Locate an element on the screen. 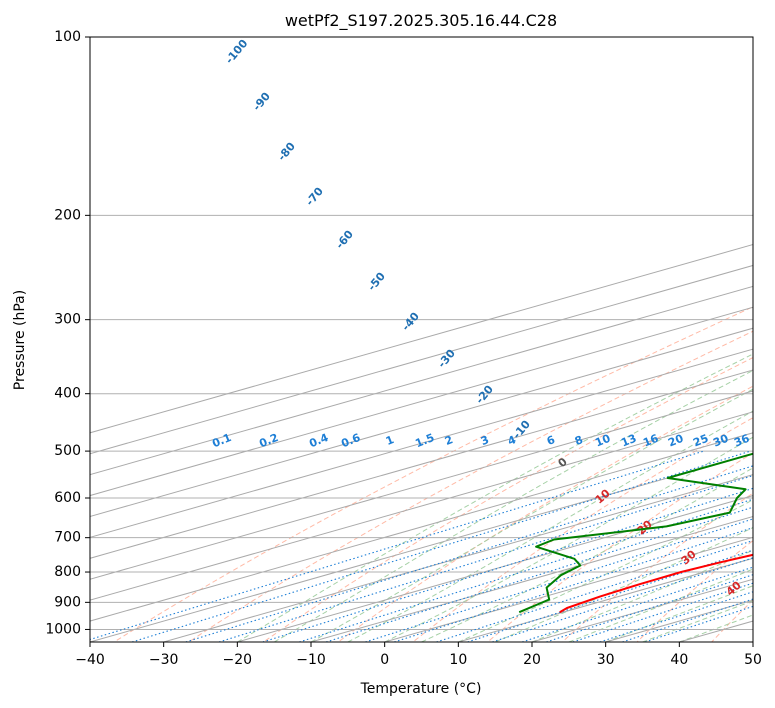 This screenshot has height=708, width=775. mixing-ratio-label: 20 is located at coordinates (675, 441).